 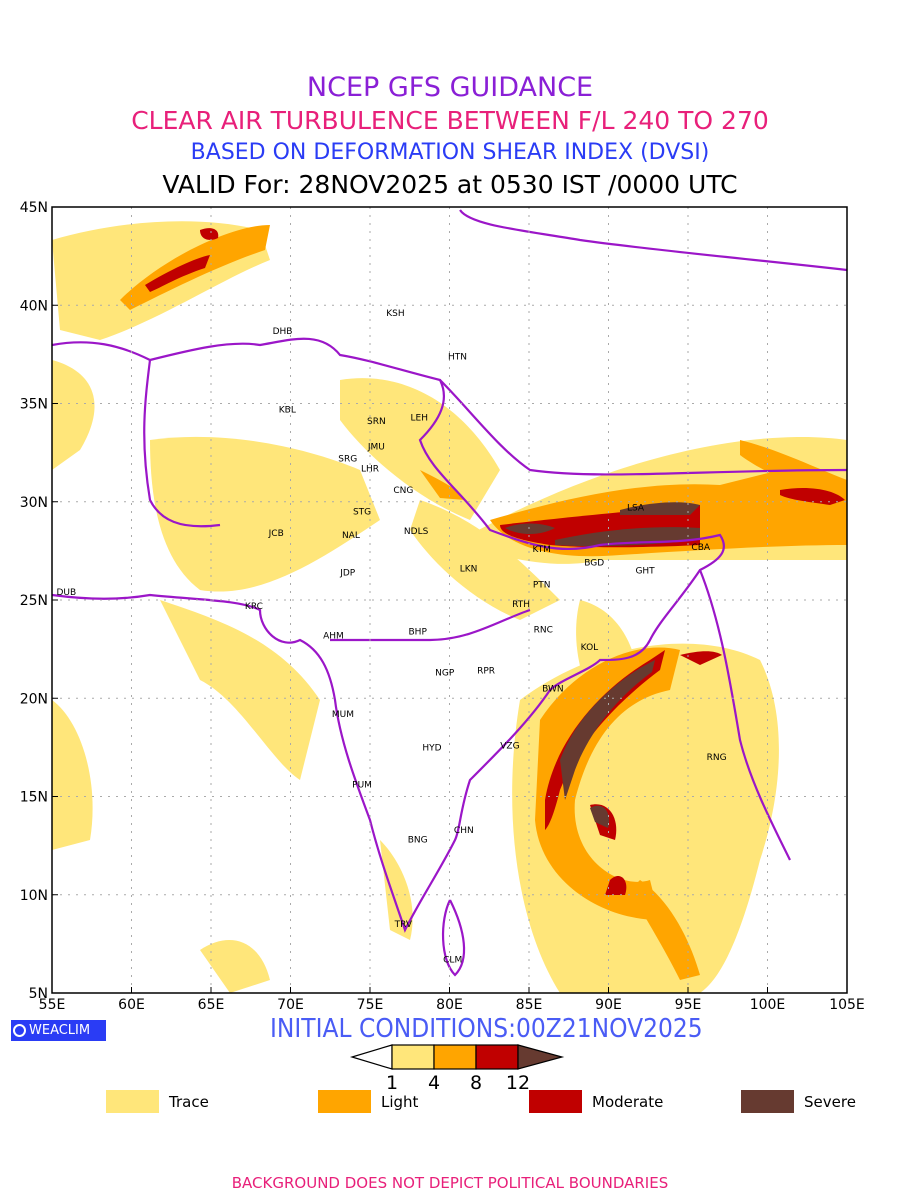 I want to click on lon-tick-label: 105E, so click(x=847, y=1005).